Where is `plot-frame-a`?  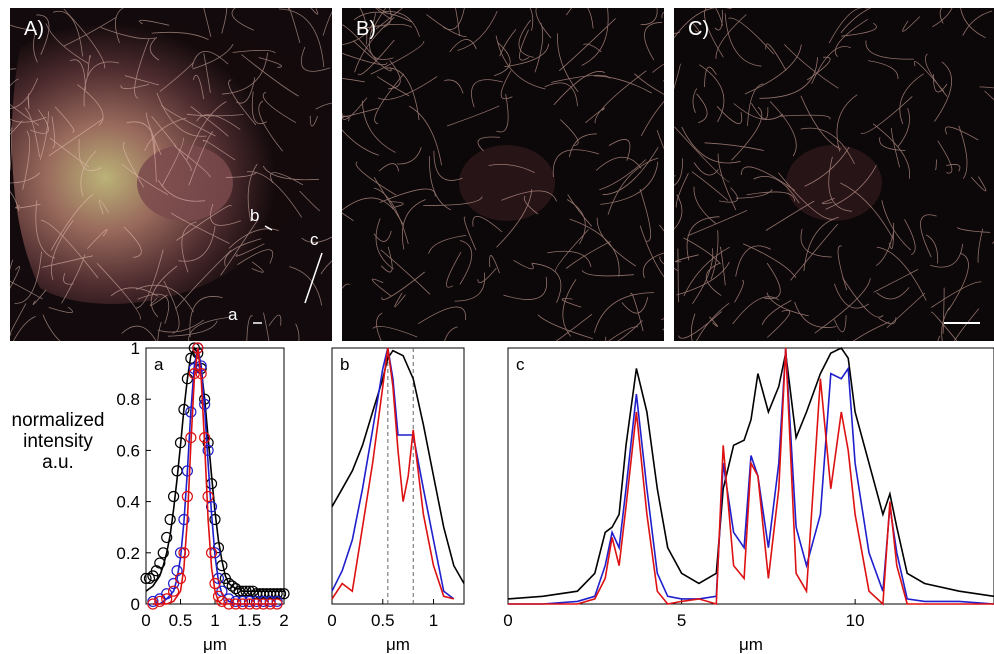
plot-frame-a is located at coordinates (215, 476).